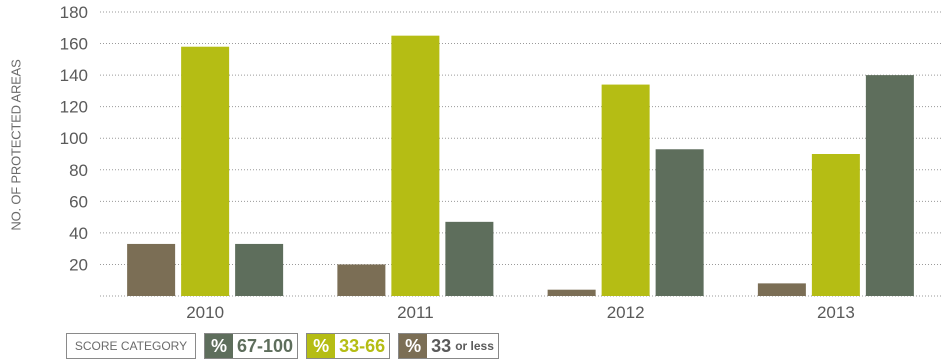 This screenshot has height=362, width=951. I want to click on y-tick-label: 140, so click(74, 75).